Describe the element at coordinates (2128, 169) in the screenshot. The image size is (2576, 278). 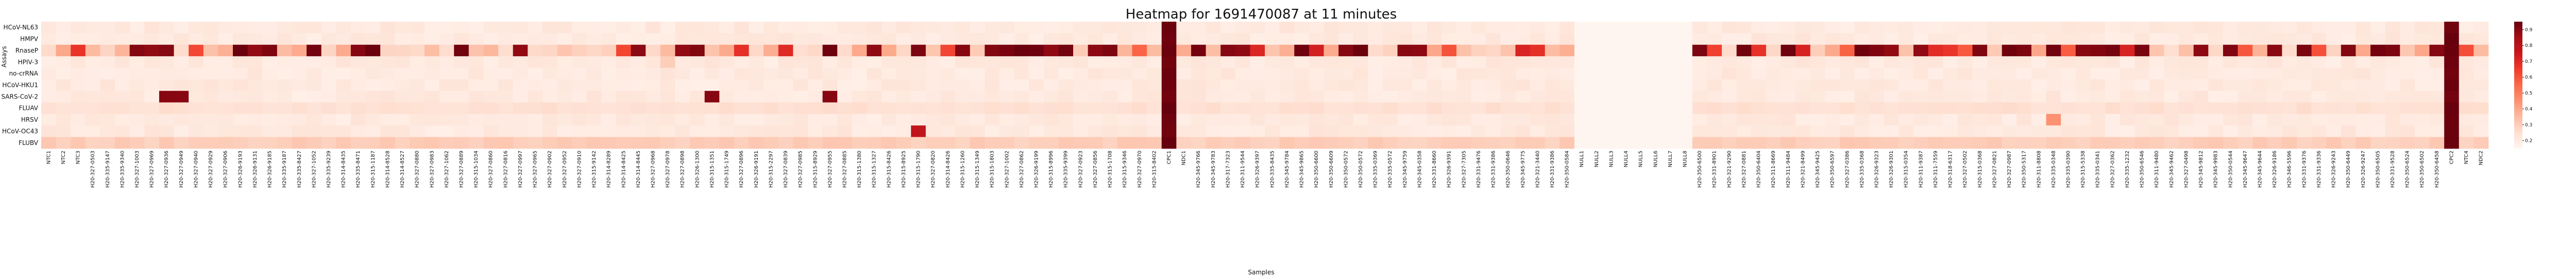
I see `x-tick-label: H20-335-1232` at that location.